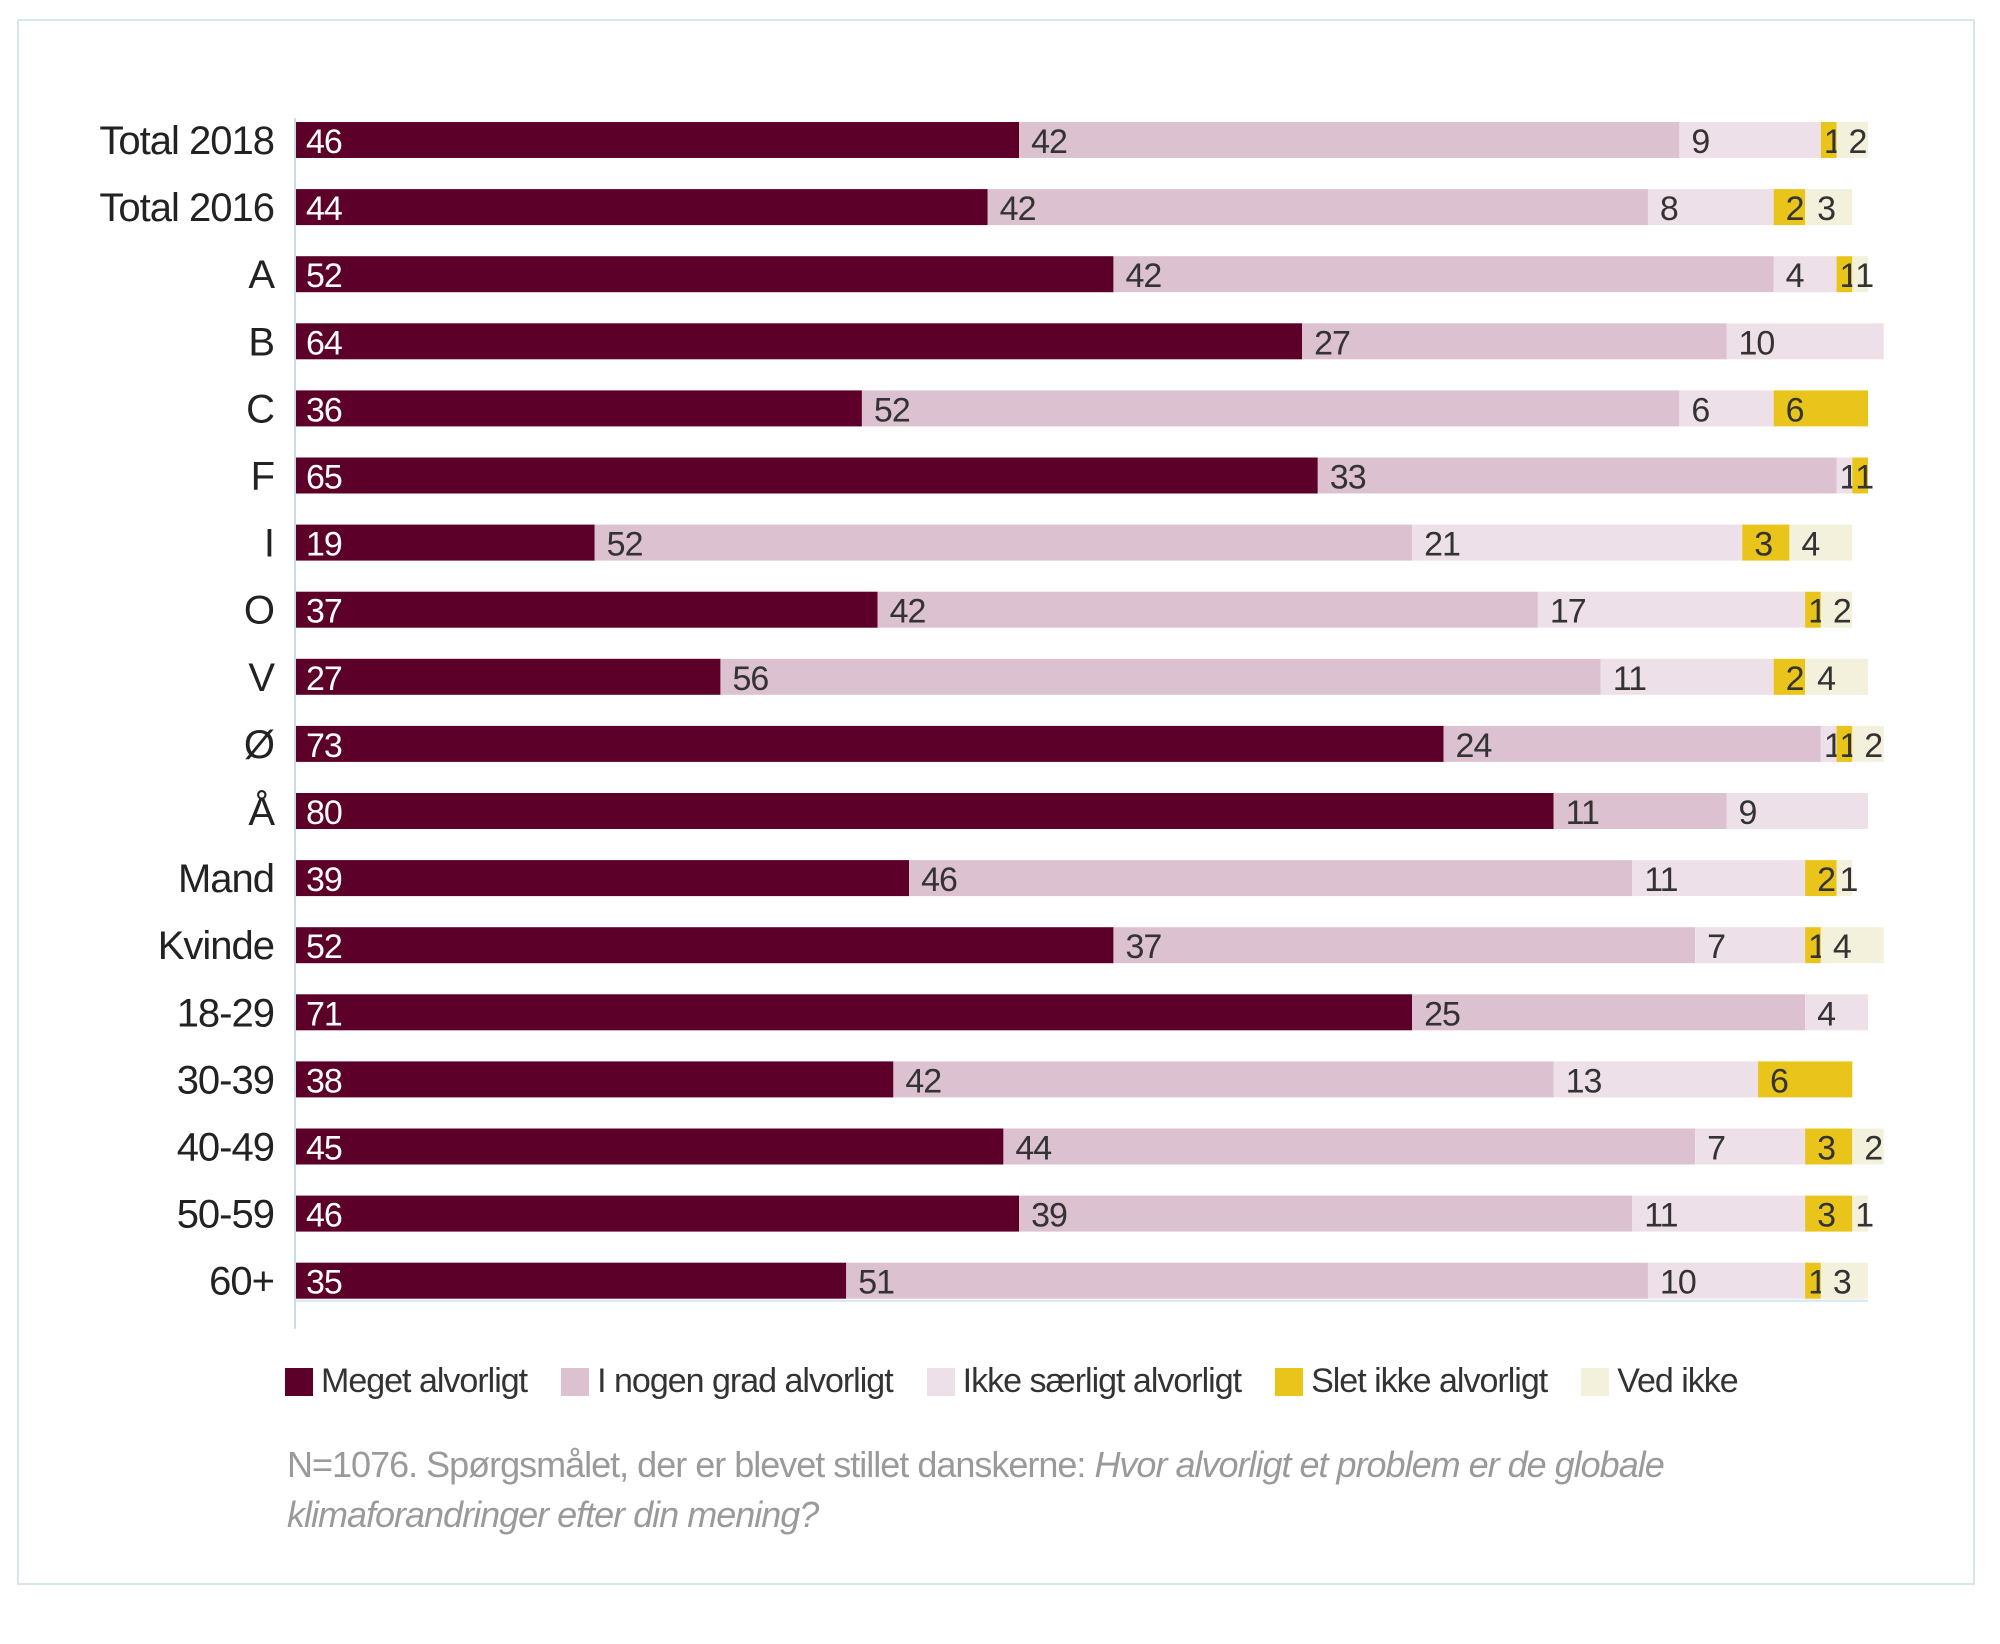 This screenshot has height=1644, width=2000. I want to click on legend-item: Meget alvorligt, so click(406, 1381).